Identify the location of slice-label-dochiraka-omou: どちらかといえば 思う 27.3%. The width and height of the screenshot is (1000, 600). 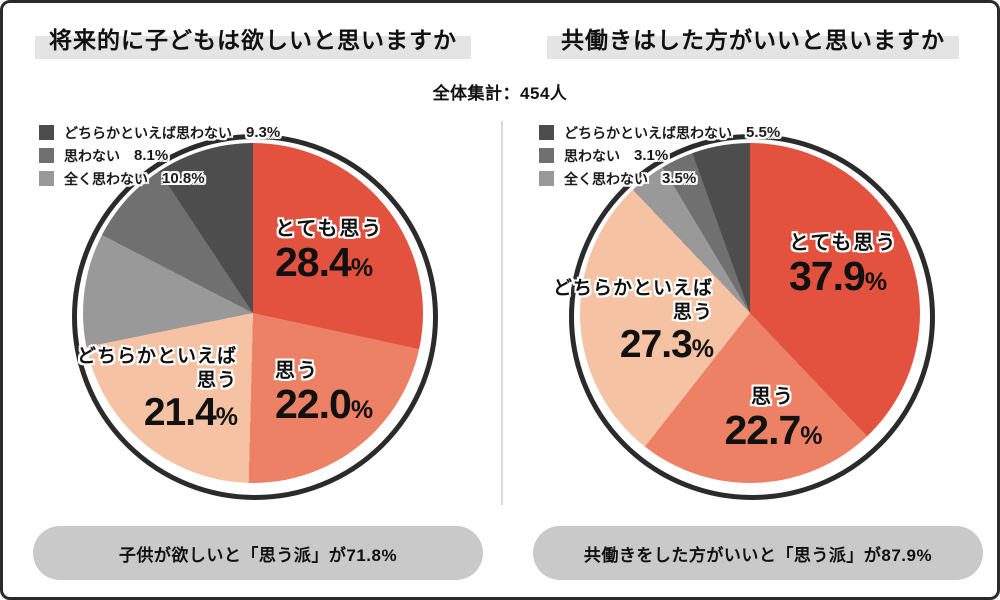
(633, 322).